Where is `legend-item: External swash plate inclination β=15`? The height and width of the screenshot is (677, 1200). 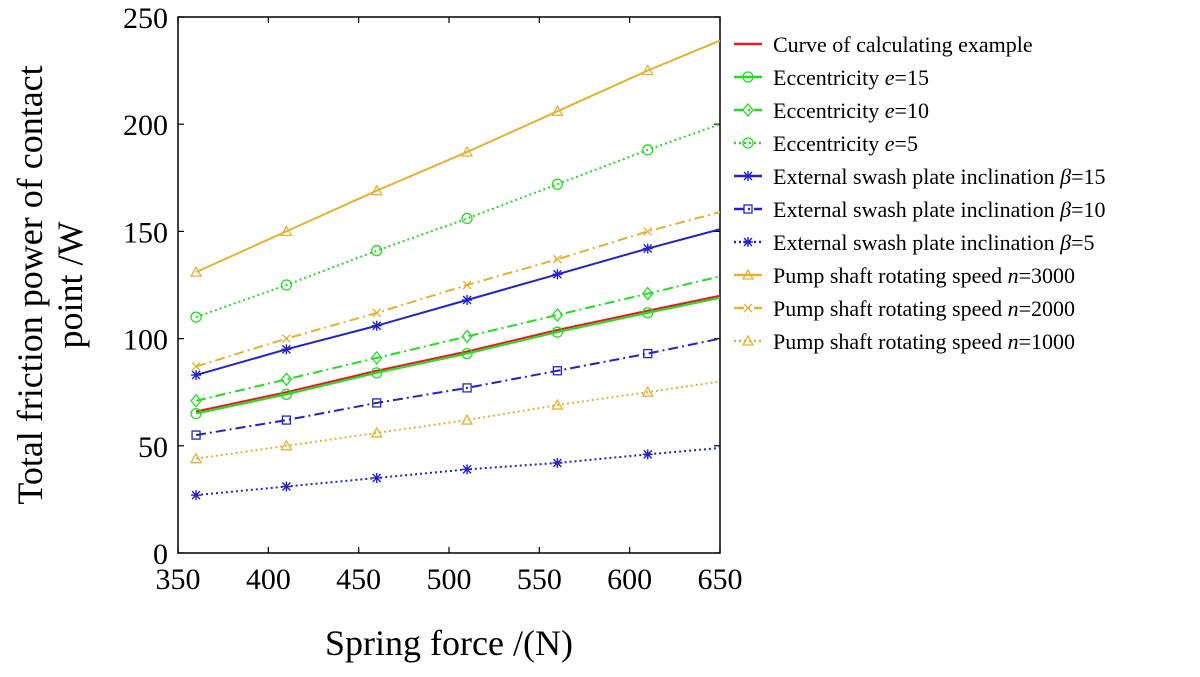 legend-item: External swash plate inclination β=15 is located at coordinates (920, 176).